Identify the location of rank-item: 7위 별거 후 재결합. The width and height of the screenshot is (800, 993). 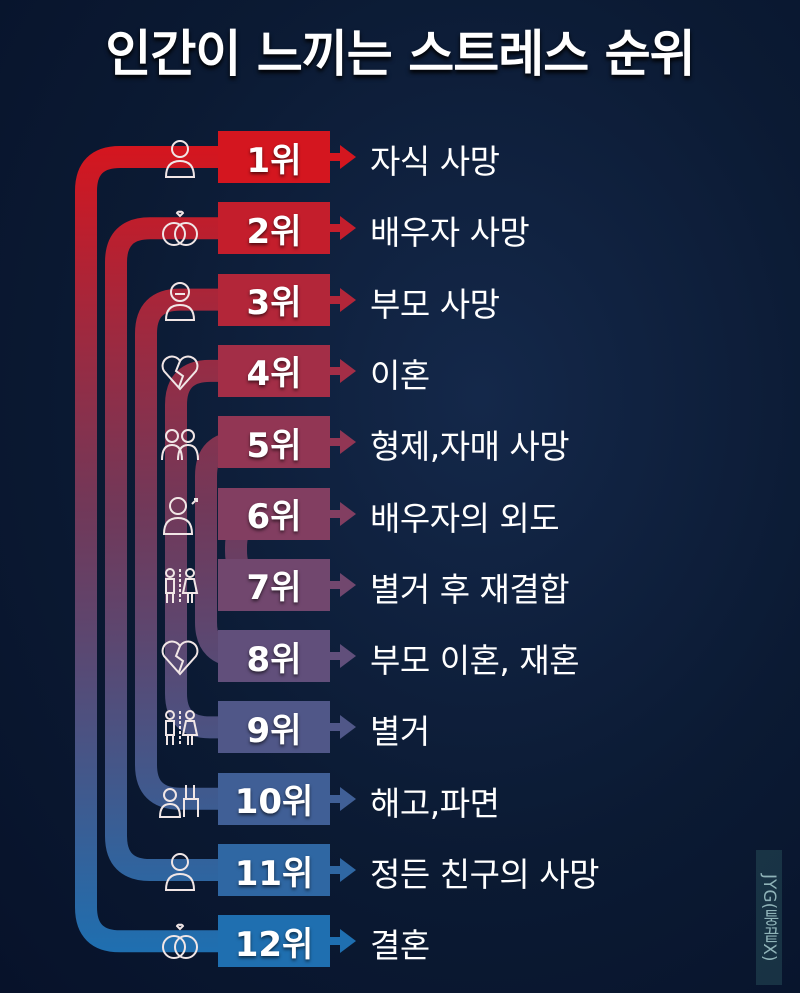
(400, 584).